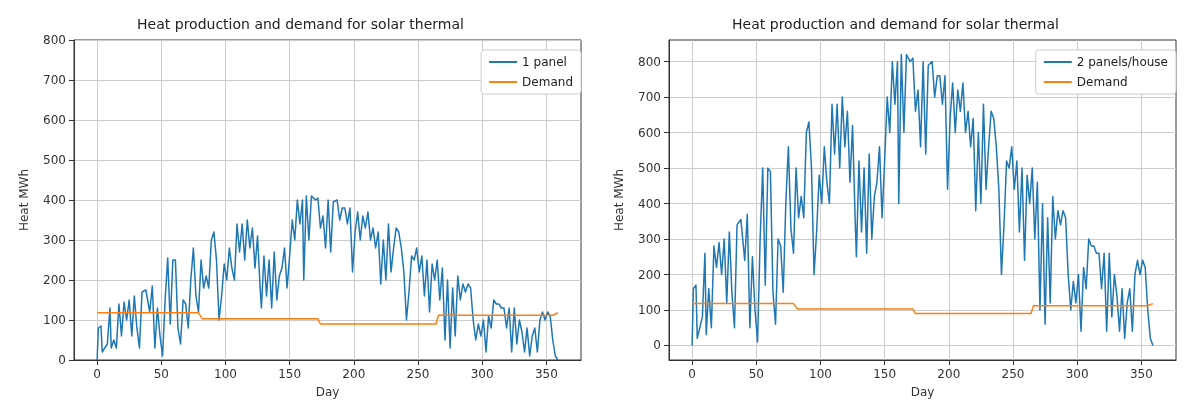  I want to click on legend-label: 2 panels/house, so click(1122, 62).